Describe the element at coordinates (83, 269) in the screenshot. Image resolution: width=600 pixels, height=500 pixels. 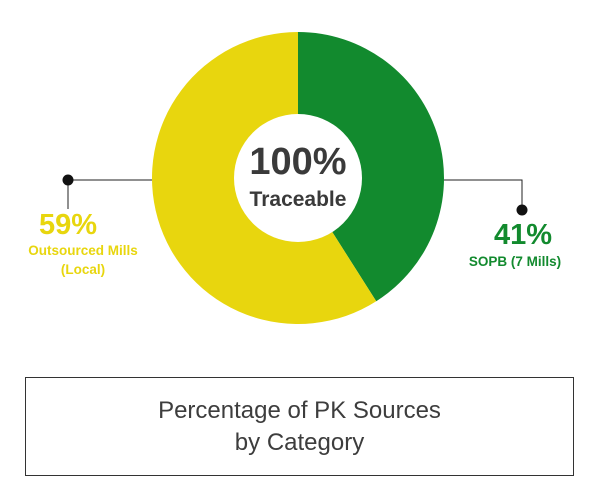
I see `outsourced-label-line2: (Local)` at that location.